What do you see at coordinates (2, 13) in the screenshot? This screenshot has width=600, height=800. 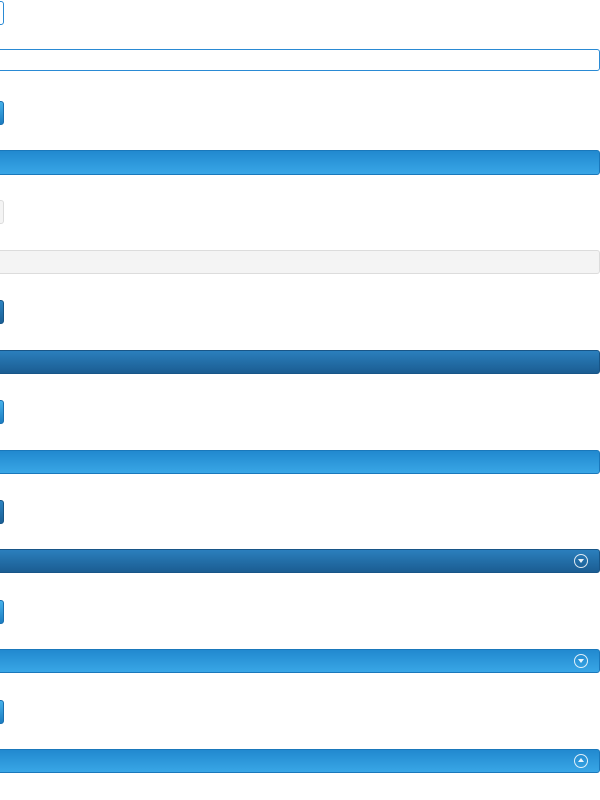 I see `outline-button` at bounding box center [2, 13].